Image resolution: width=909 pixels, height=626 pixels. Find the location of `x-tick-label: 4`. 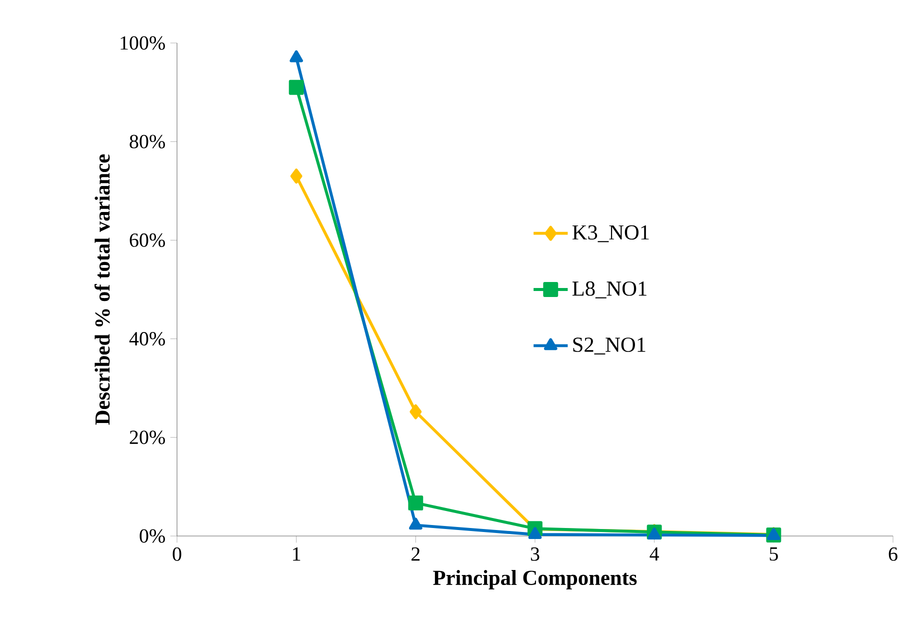

x-tick-label: 4 is located at coordinates (655, 554).